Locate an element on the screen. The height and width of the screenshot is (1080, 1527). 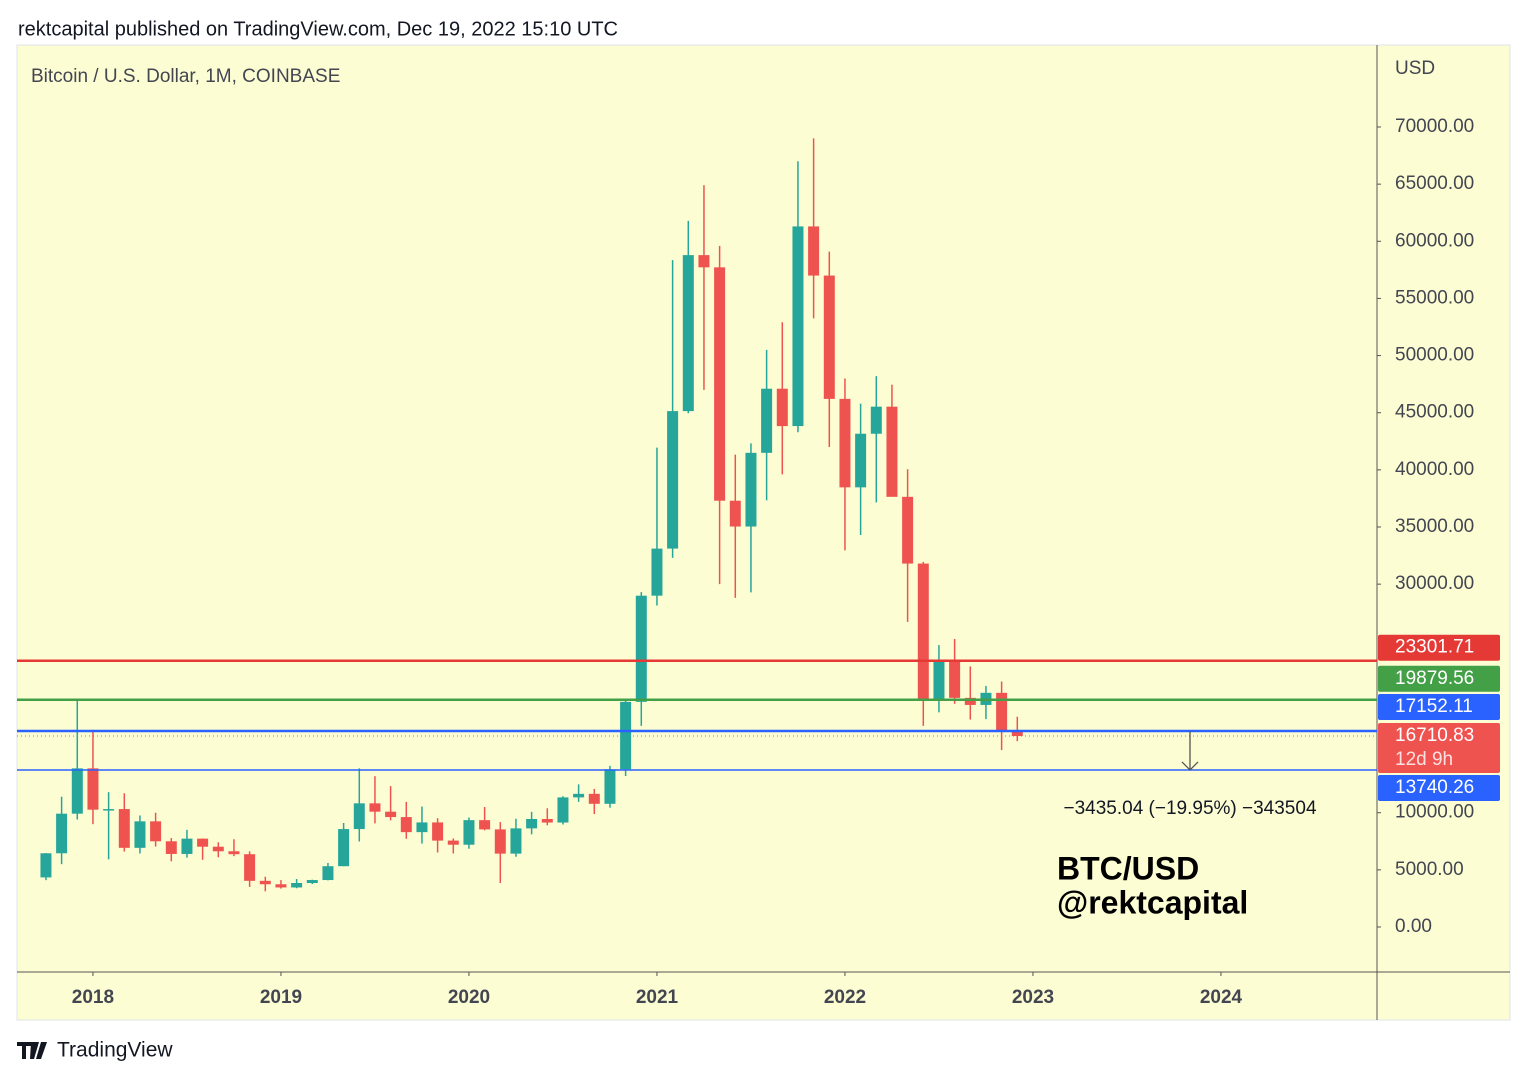
y-tick-label: 10000.00 is located at coordinates (1434, 812).